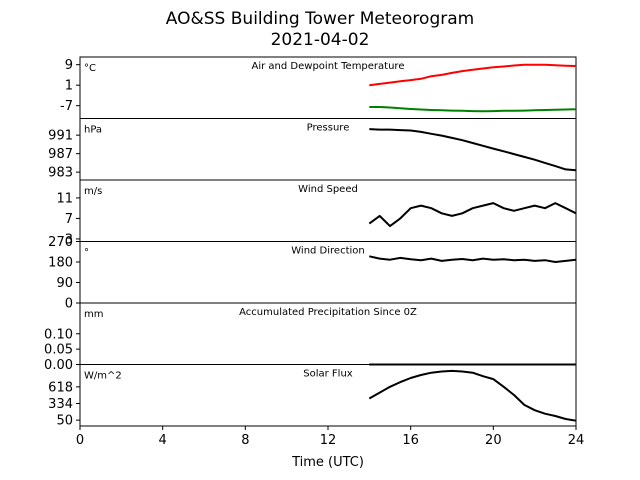 The image size is (640, 480). I want to click on x-tick-label: 4, so click(163, 440).